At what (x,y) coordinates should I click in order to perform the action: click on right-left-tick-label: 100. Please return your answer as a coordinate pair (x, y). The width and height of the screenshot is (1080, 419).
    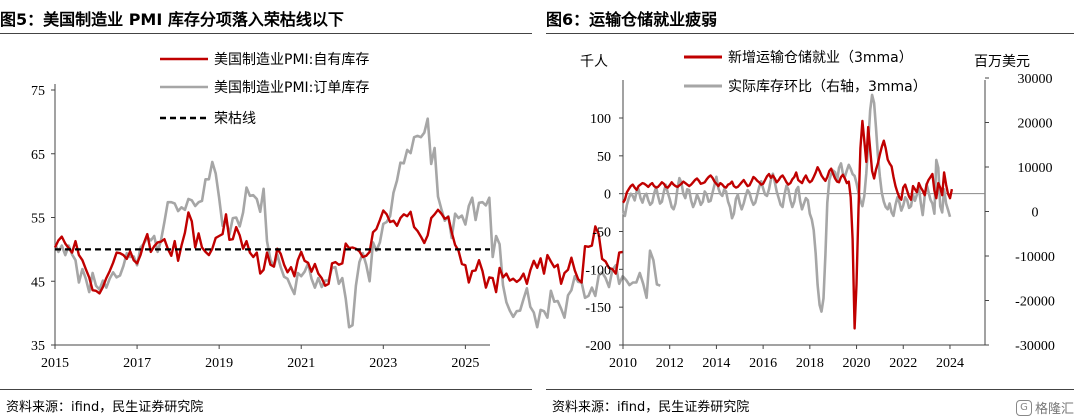
    Looking at the image, I should click on (600, 119).